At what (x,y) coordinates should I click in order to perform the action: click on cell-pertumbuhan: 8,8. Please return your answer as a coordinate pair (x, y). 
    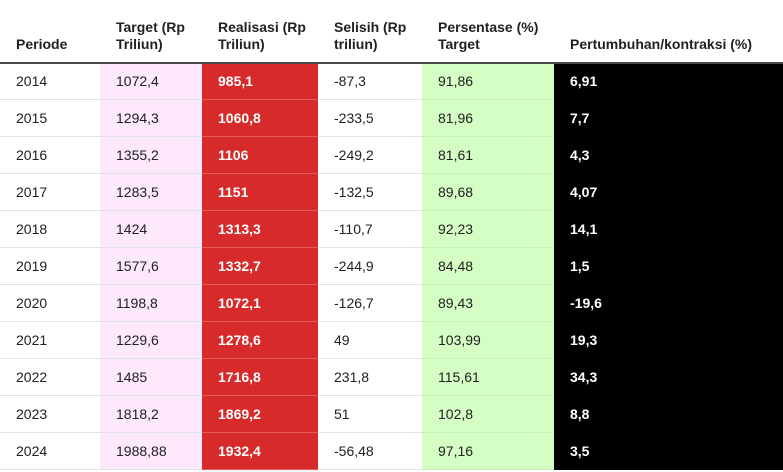
    Looking at the image, I should click on (668, 414).